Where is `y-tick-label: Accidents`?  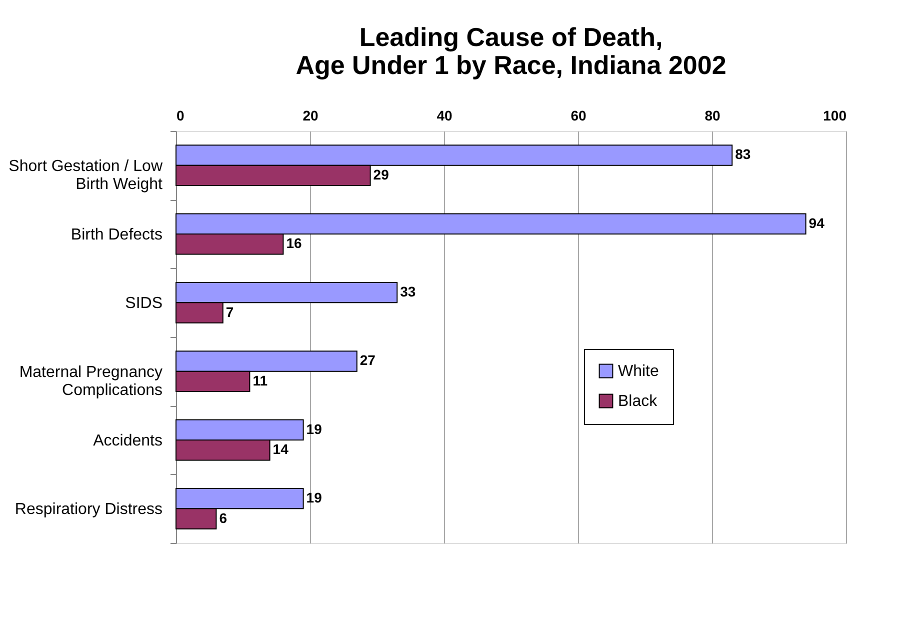
y-tick-label: Accidents is located at coordinates (127, 441).